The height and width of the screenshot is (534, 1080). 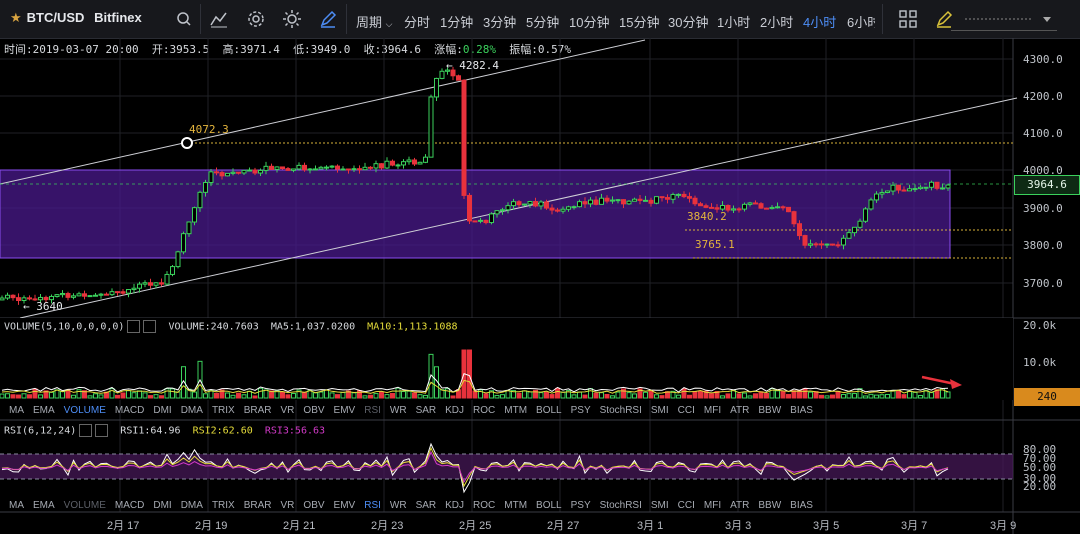 What do you see at coordinates (475, 468) in the screenshot?
I see `rsi1-line` at bounding box center [475, 468].